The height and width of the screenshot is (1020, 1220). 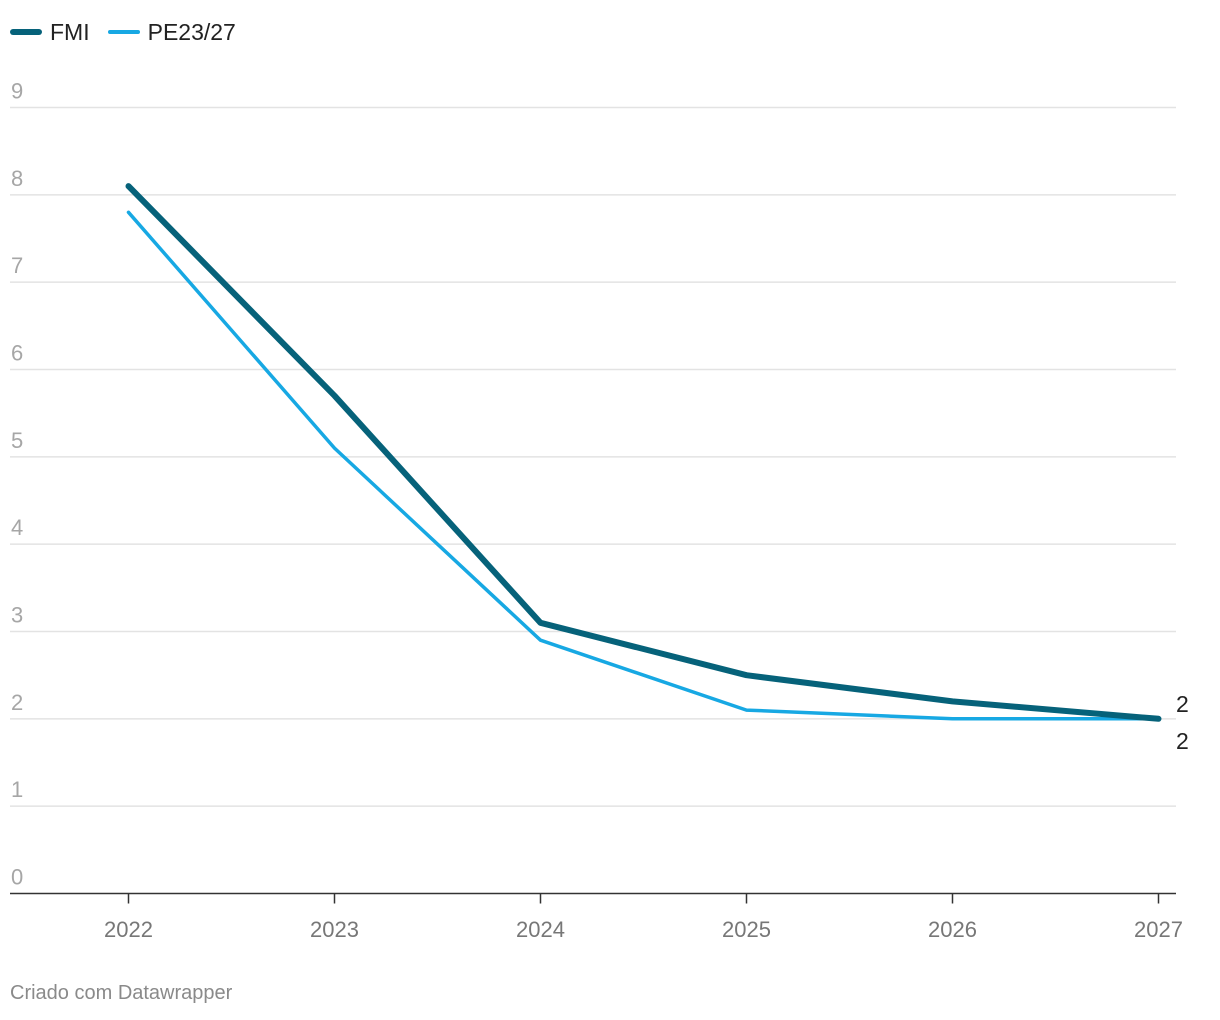 What do you see at coordinates (17, 440) in the screenshot?
I see `y-tick-label: 5` at bounding box center [17, 440].